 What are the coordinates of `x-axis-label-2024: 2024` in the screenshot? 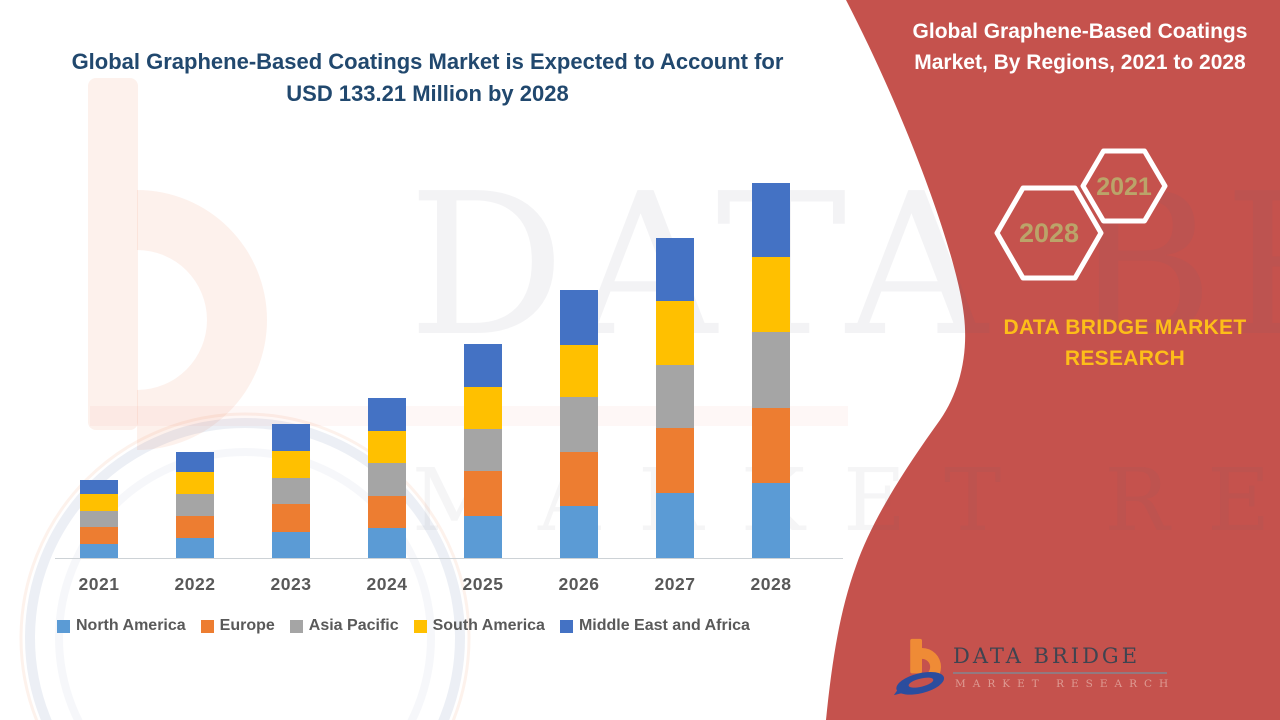 It's located at (387, 584).